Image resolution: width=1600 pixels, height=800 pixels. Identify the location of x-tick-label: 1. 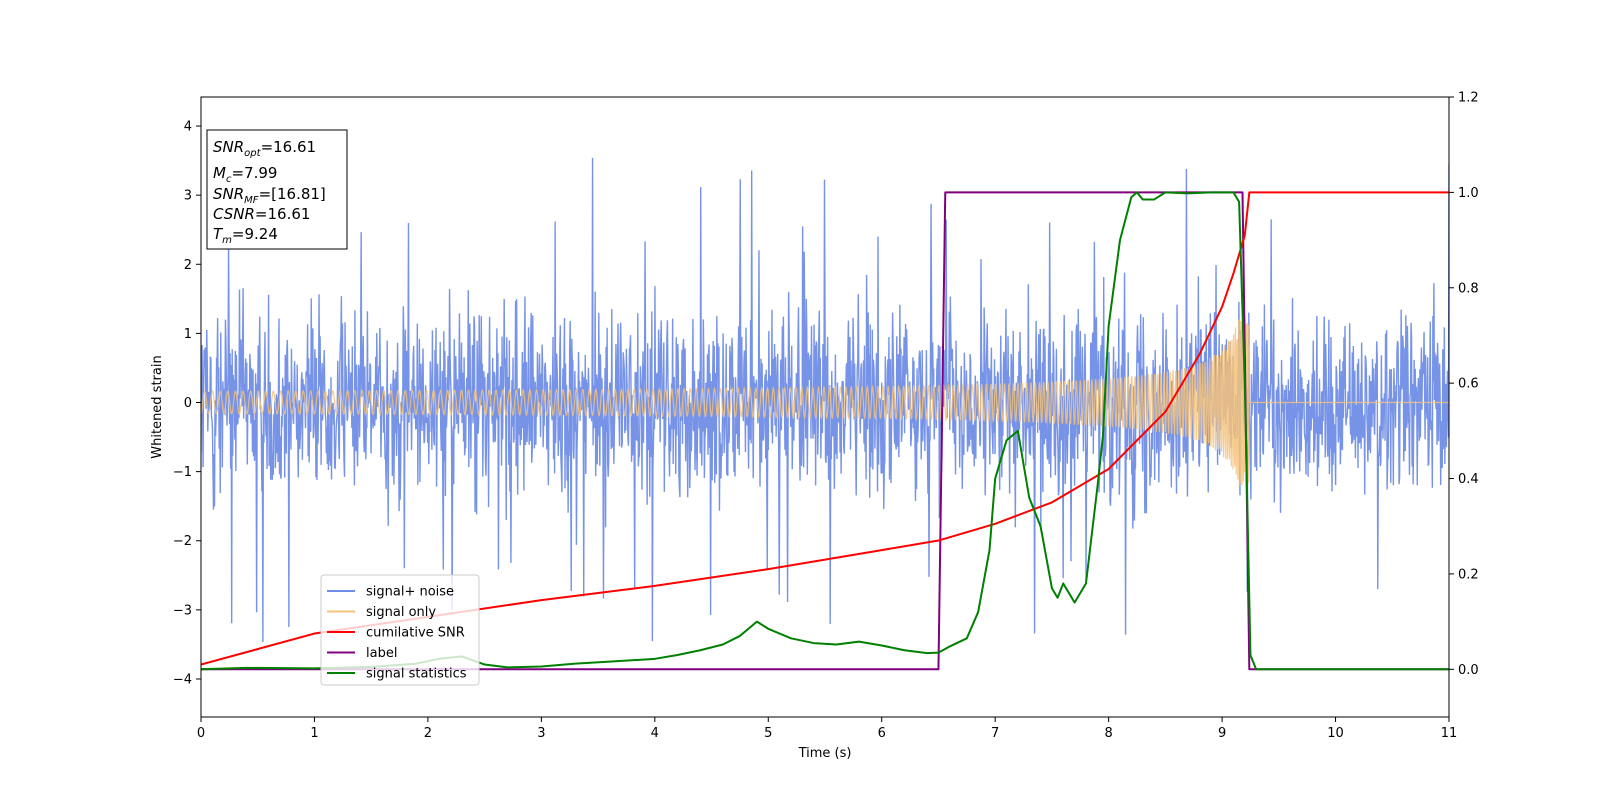
(314, 733).